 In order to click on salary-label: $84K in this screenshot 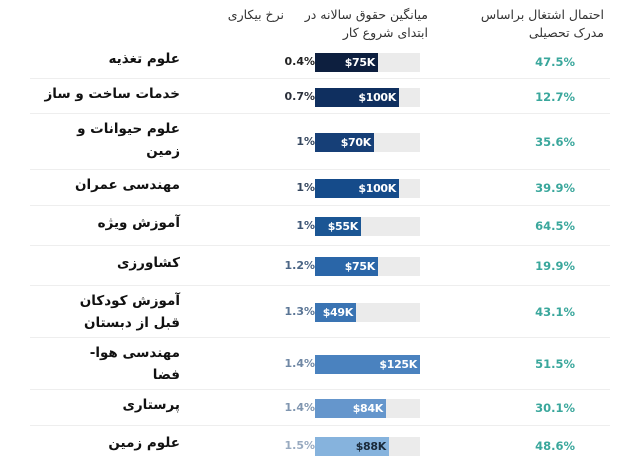, I will do `click(368, 408)`.